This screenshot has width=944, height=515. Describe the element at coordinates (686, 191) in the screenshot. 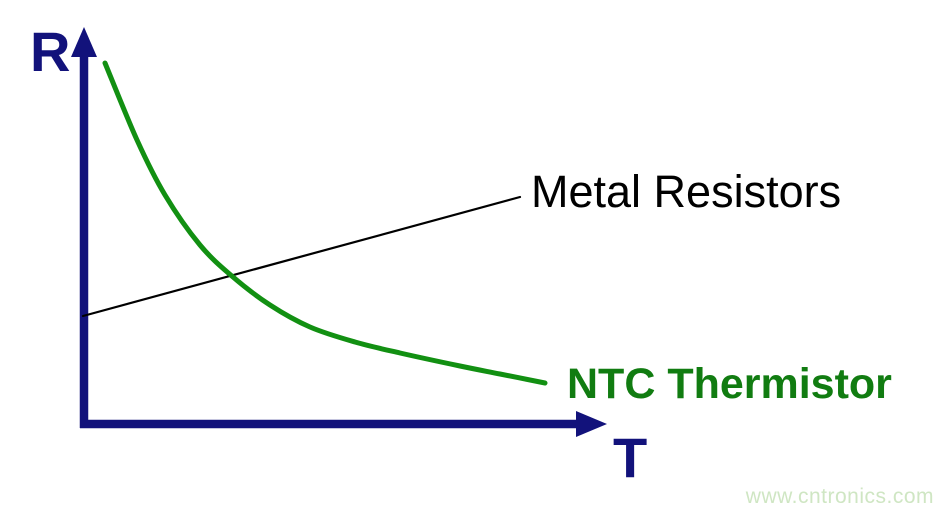

I see `metal-resistors-label: Metal Resistors` at that location.